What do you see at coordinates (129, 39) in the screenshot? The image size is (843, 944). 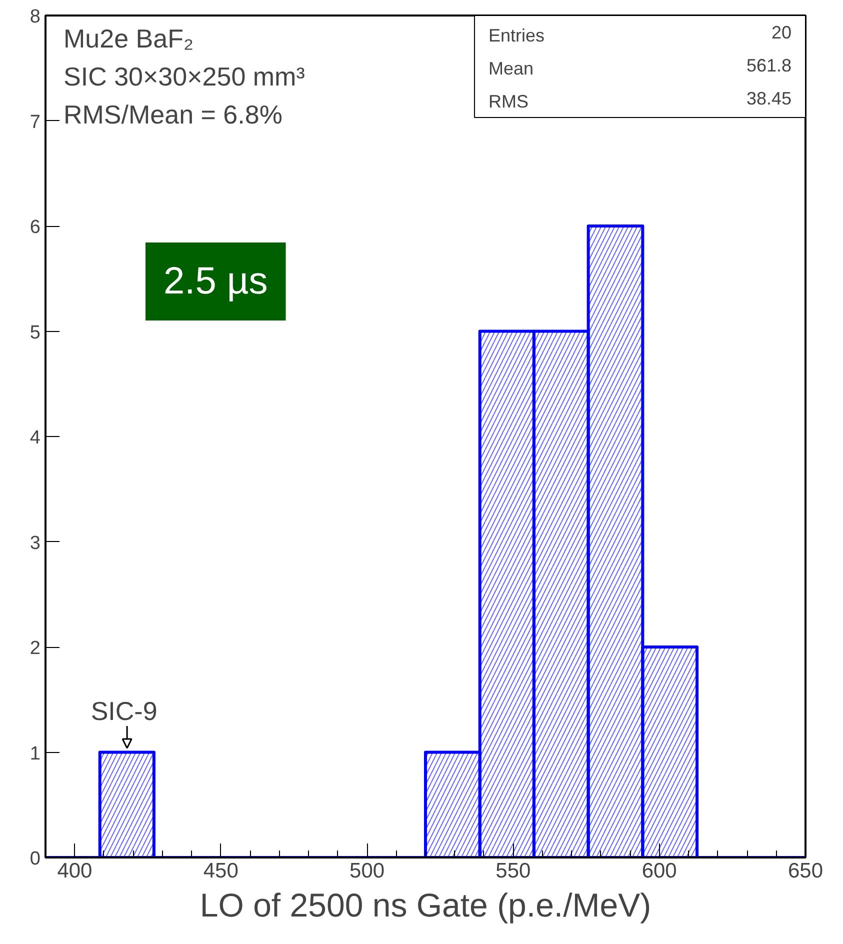 I see `chart-title: Mu2e BaF₂` at bounding box center [129, 39].